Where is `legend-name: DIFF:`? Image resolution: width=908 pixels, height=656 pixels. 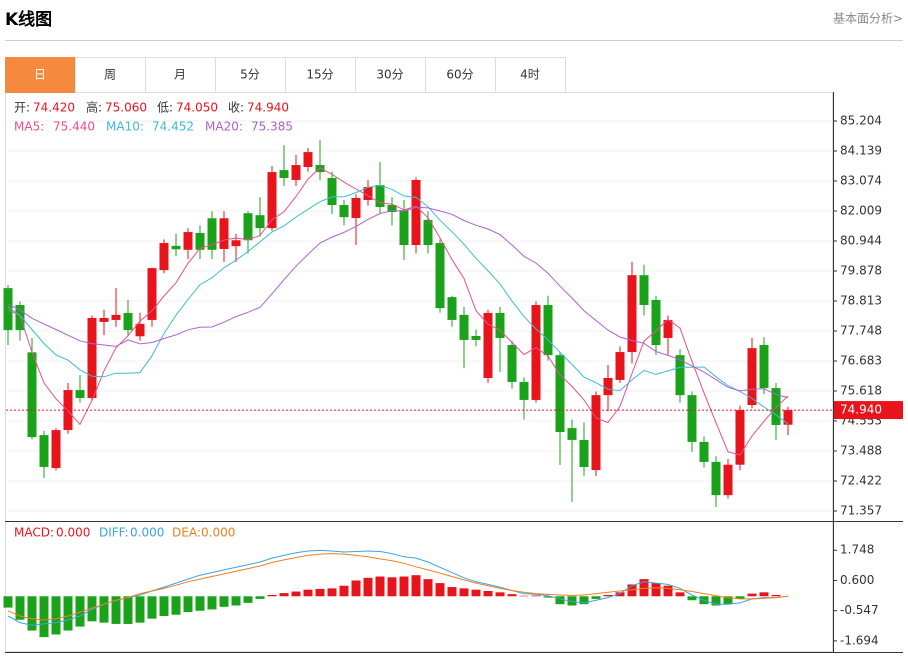 legend-name: DIFF: is located at coordinates (114, 533).